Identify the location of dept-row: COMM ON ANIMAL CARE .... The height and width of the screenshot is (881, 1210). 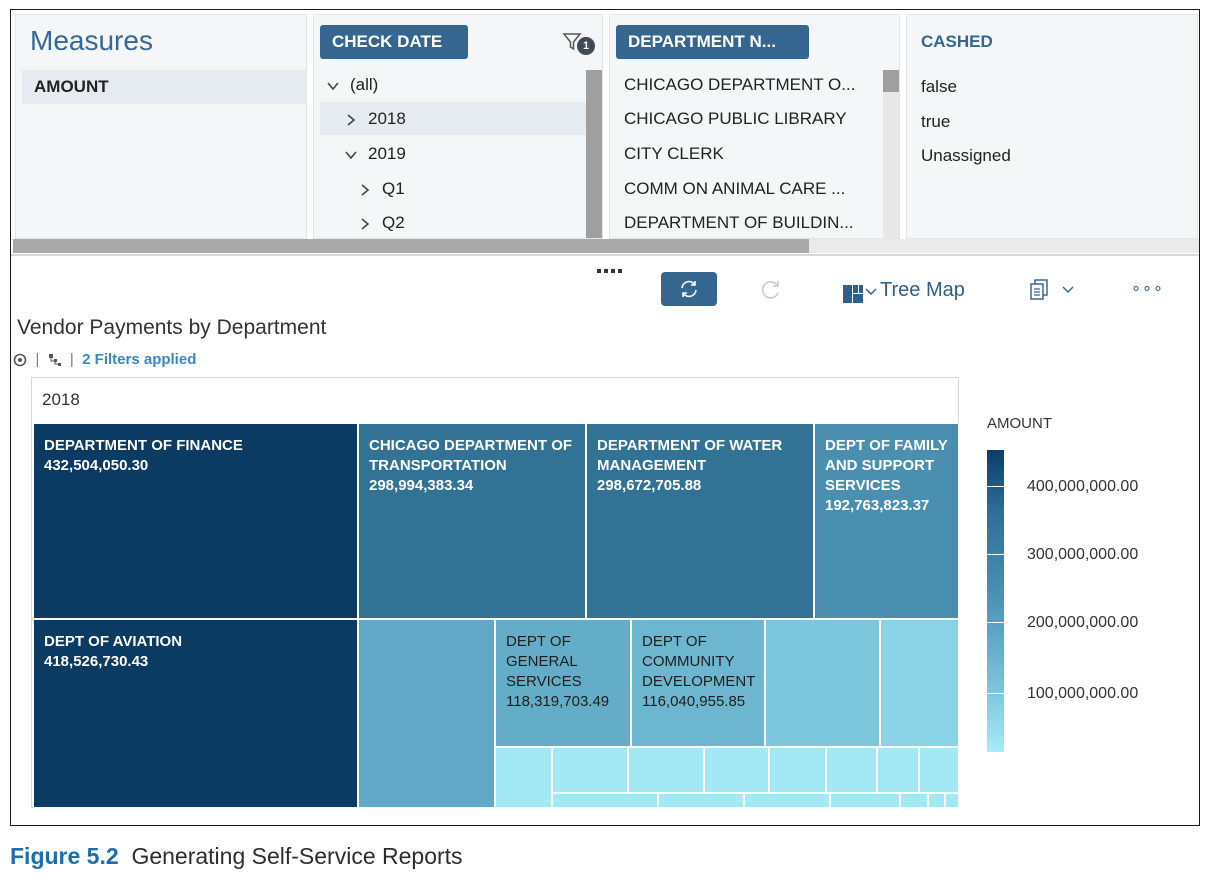
(735, 188).